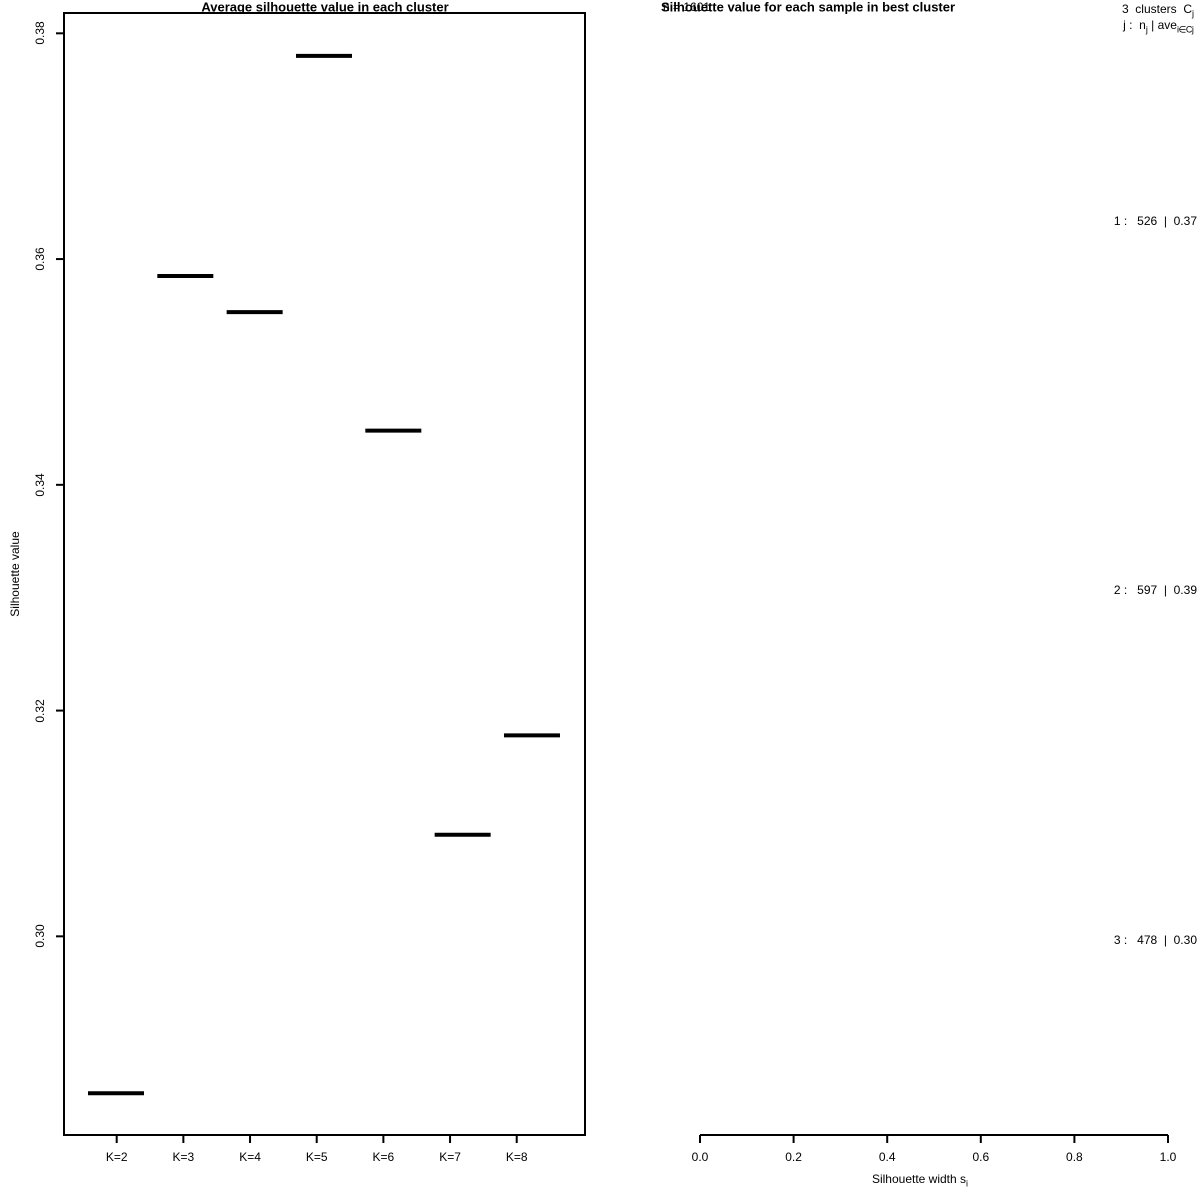  Describe the element at coordinates (1193, 13) in the screenshot. I see `clusters-header-subscript: j` at that location.